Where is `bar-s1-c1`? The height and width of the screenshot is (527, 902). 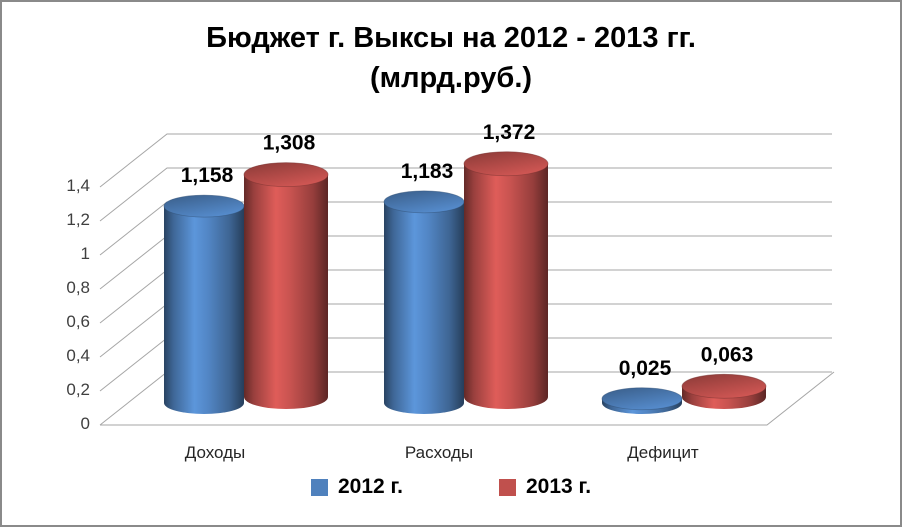
bar-s1-c1 is located at coordinates (506, 280).